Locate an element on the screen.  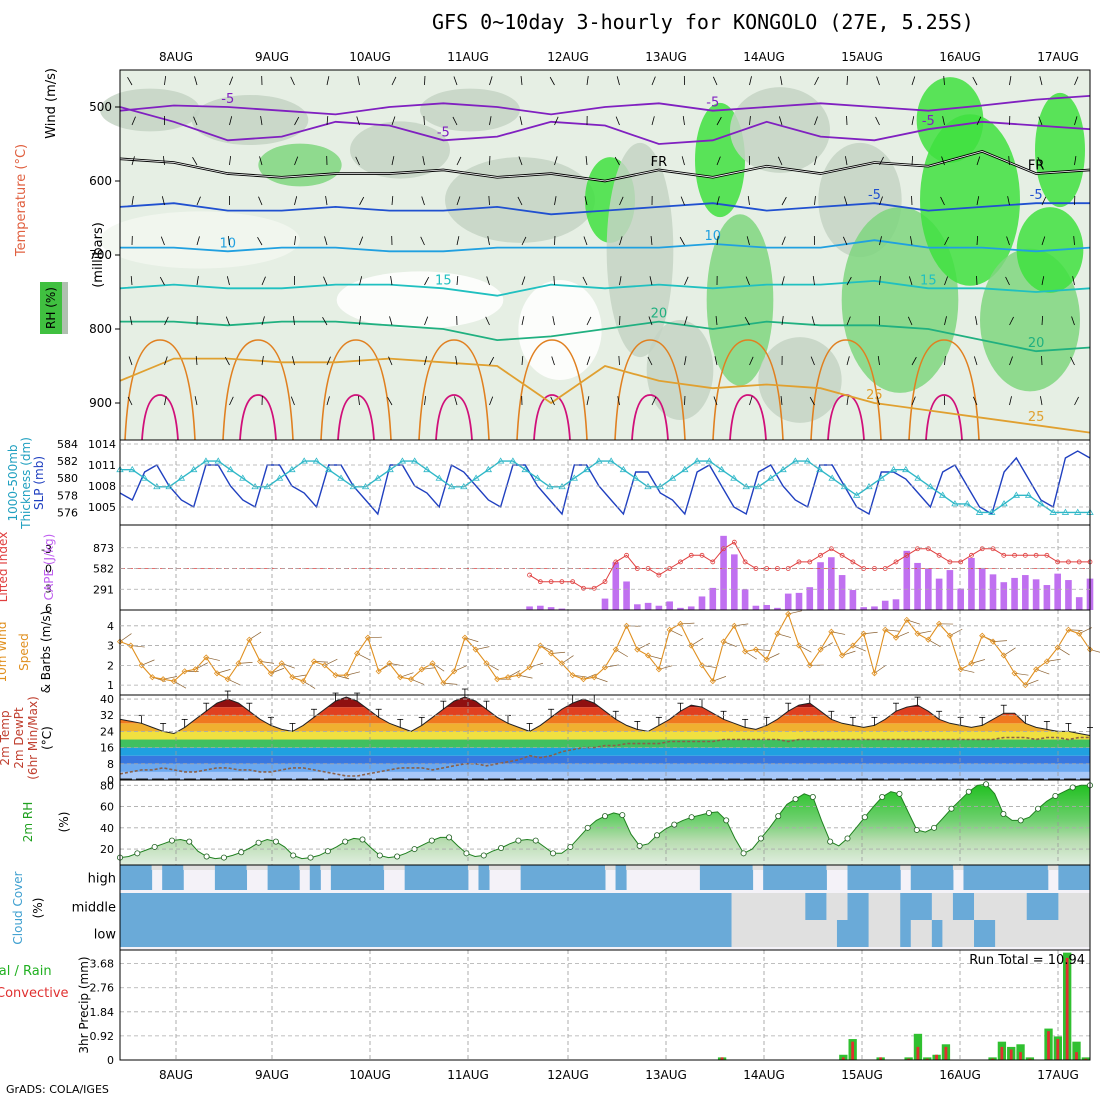
cape-frame is located at coordinates (605, 567).